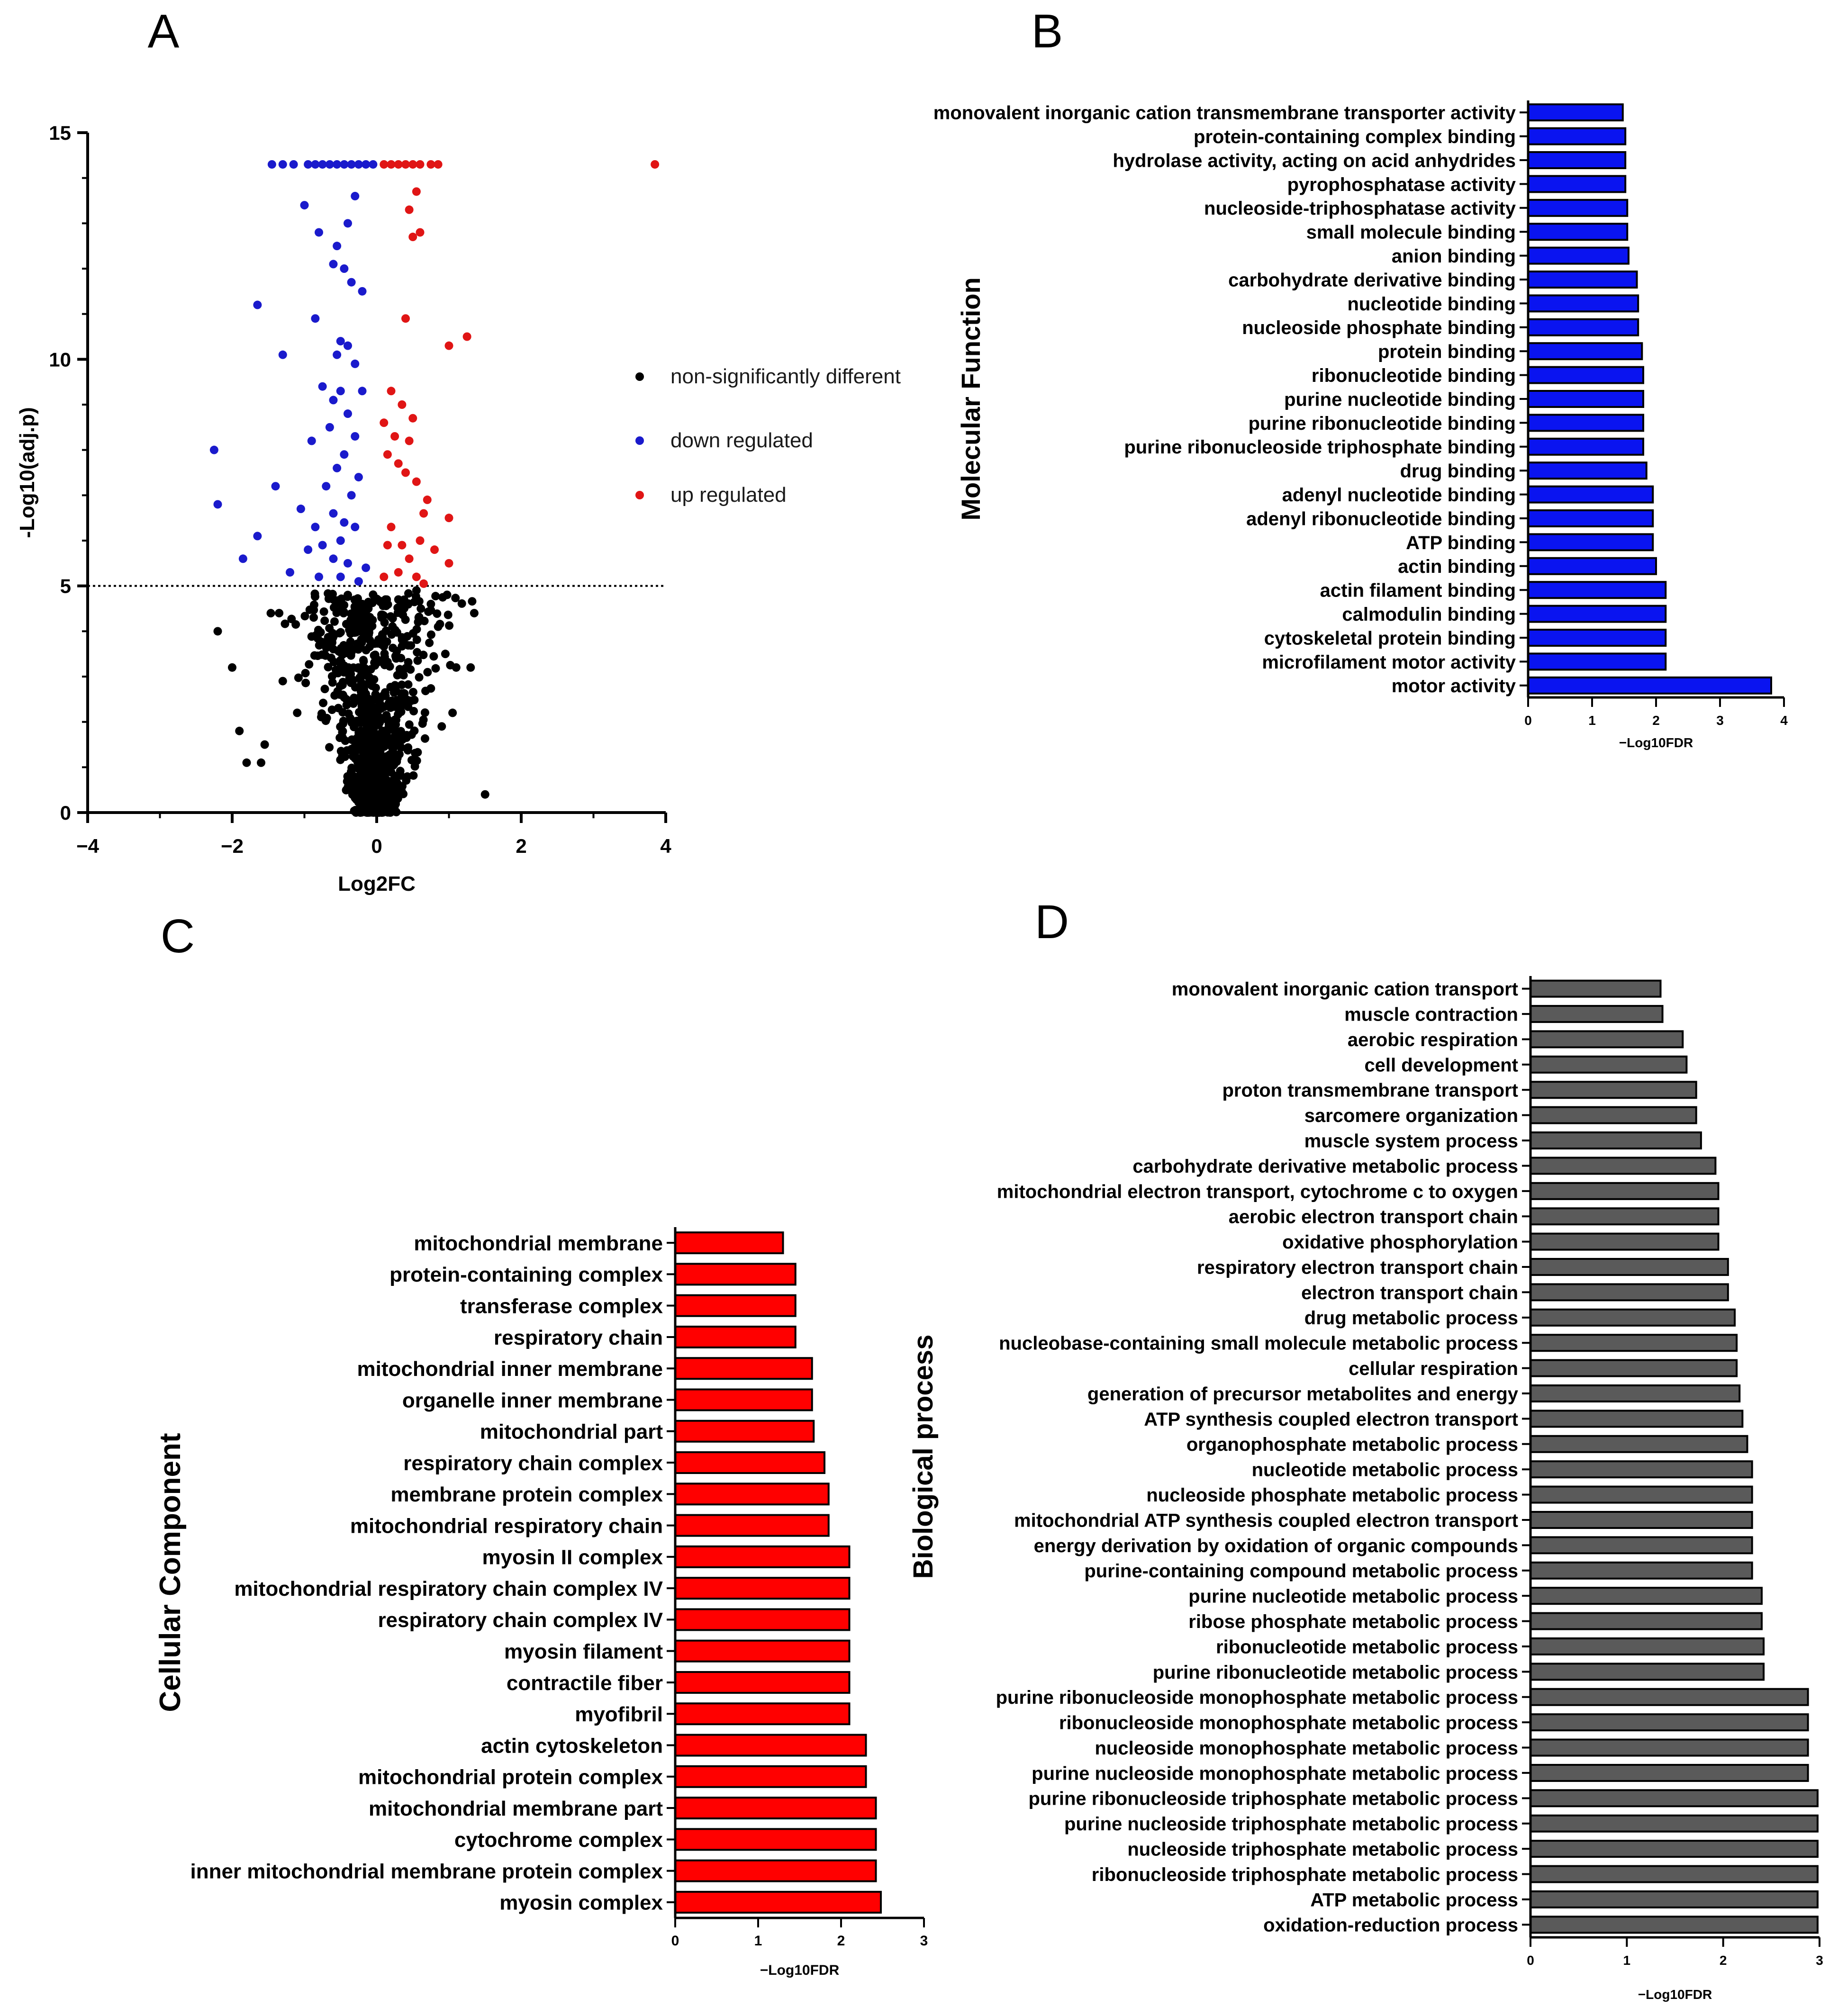 The height and width of the screenshot is (2016, 1838). What do you see at coordinates (581, 1903) in the screenshot?
I see `category-label: myosin complex` at bounding box center [581, 1903].